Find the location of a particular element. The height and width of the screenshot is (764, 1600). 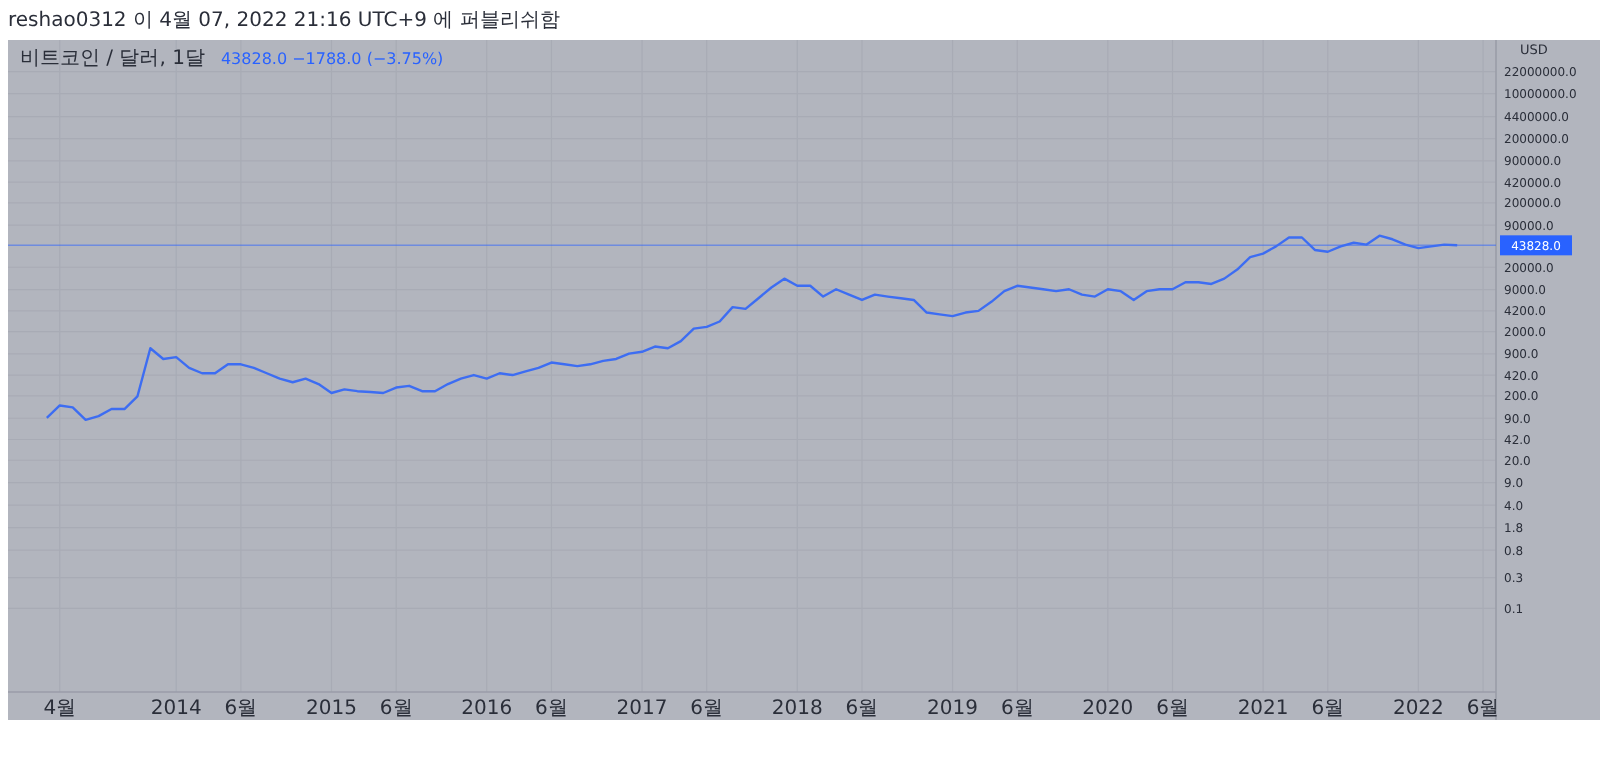

x-tick-label: 2022 is located at coordinates (1418, 709).